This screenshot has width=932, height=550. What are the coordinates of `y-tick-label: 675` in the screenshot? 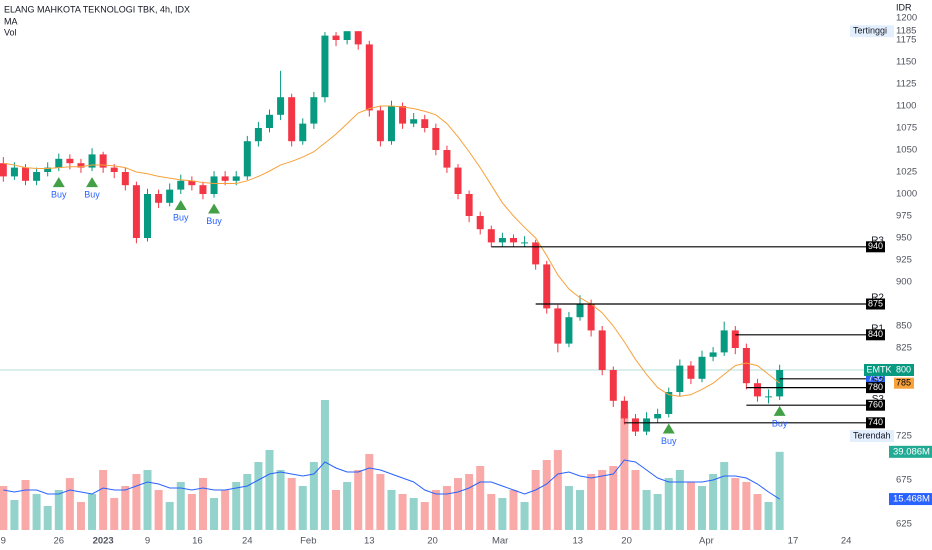 It's located at (904, 480).